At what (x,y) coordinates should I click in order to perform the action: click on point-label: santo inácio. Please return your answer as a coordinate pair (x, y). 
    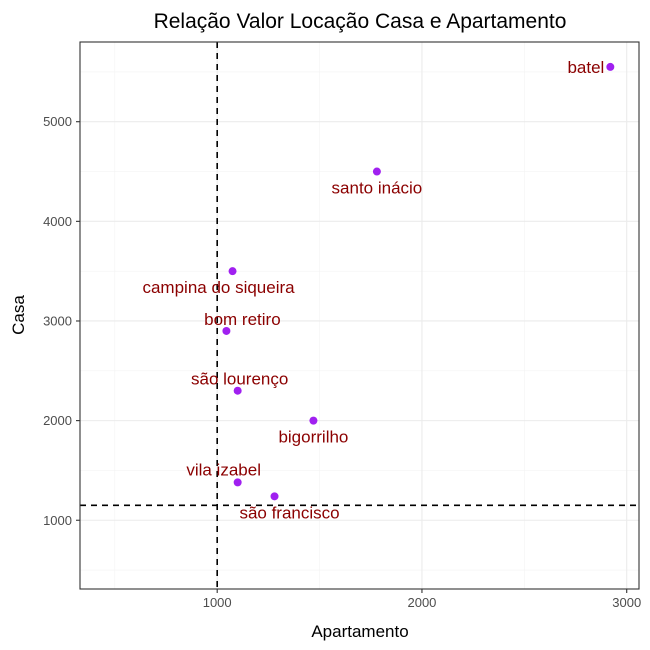
    Looking at the image, I should click on (377, 188).